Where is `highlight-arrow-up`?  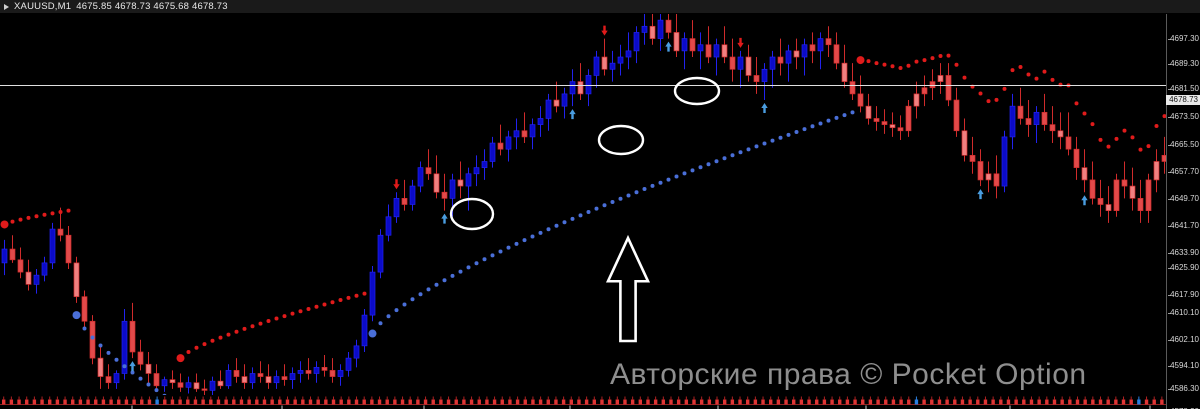 highlight-arrow-up is located at coordinates (628, 288).